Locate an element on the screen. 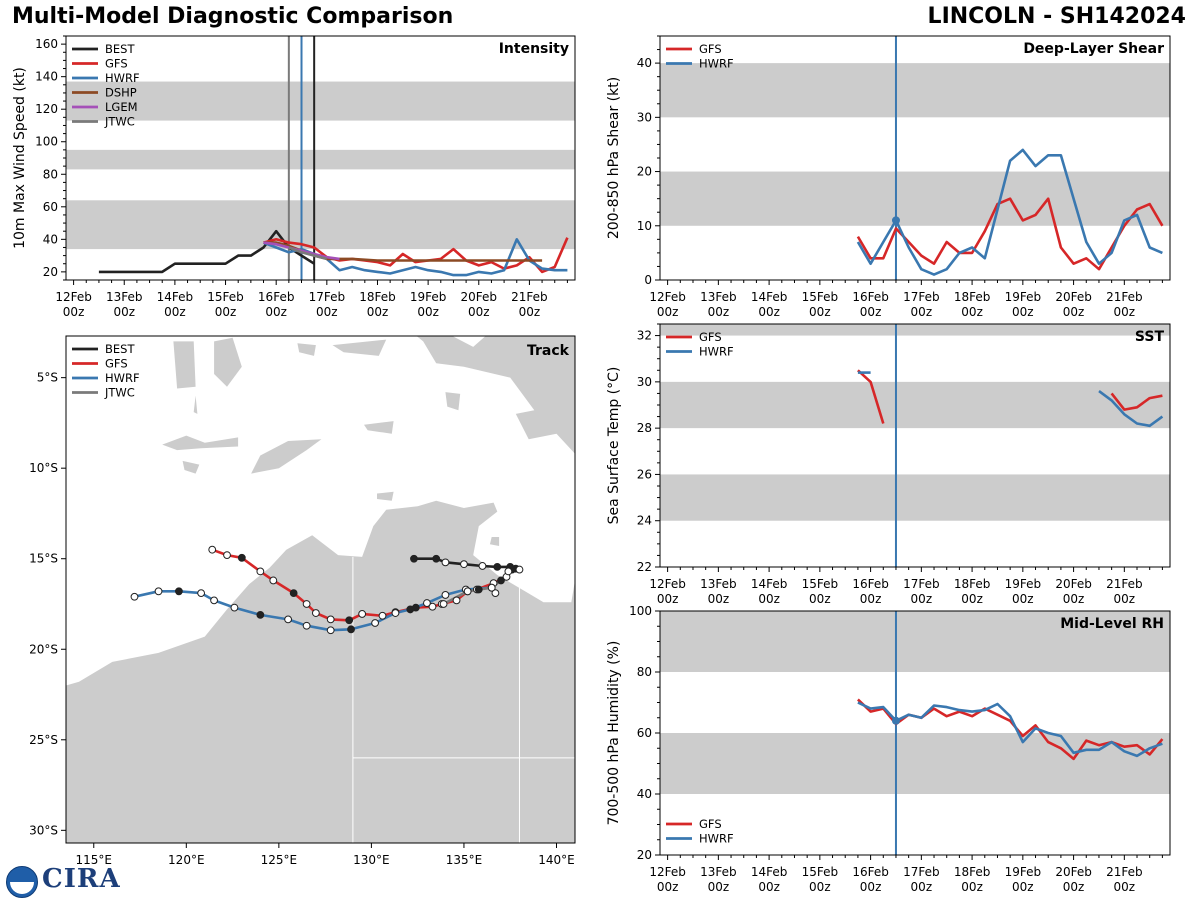  storm-id-title: LINCOLN - SH142024 is located at coordinates (1056, 16).